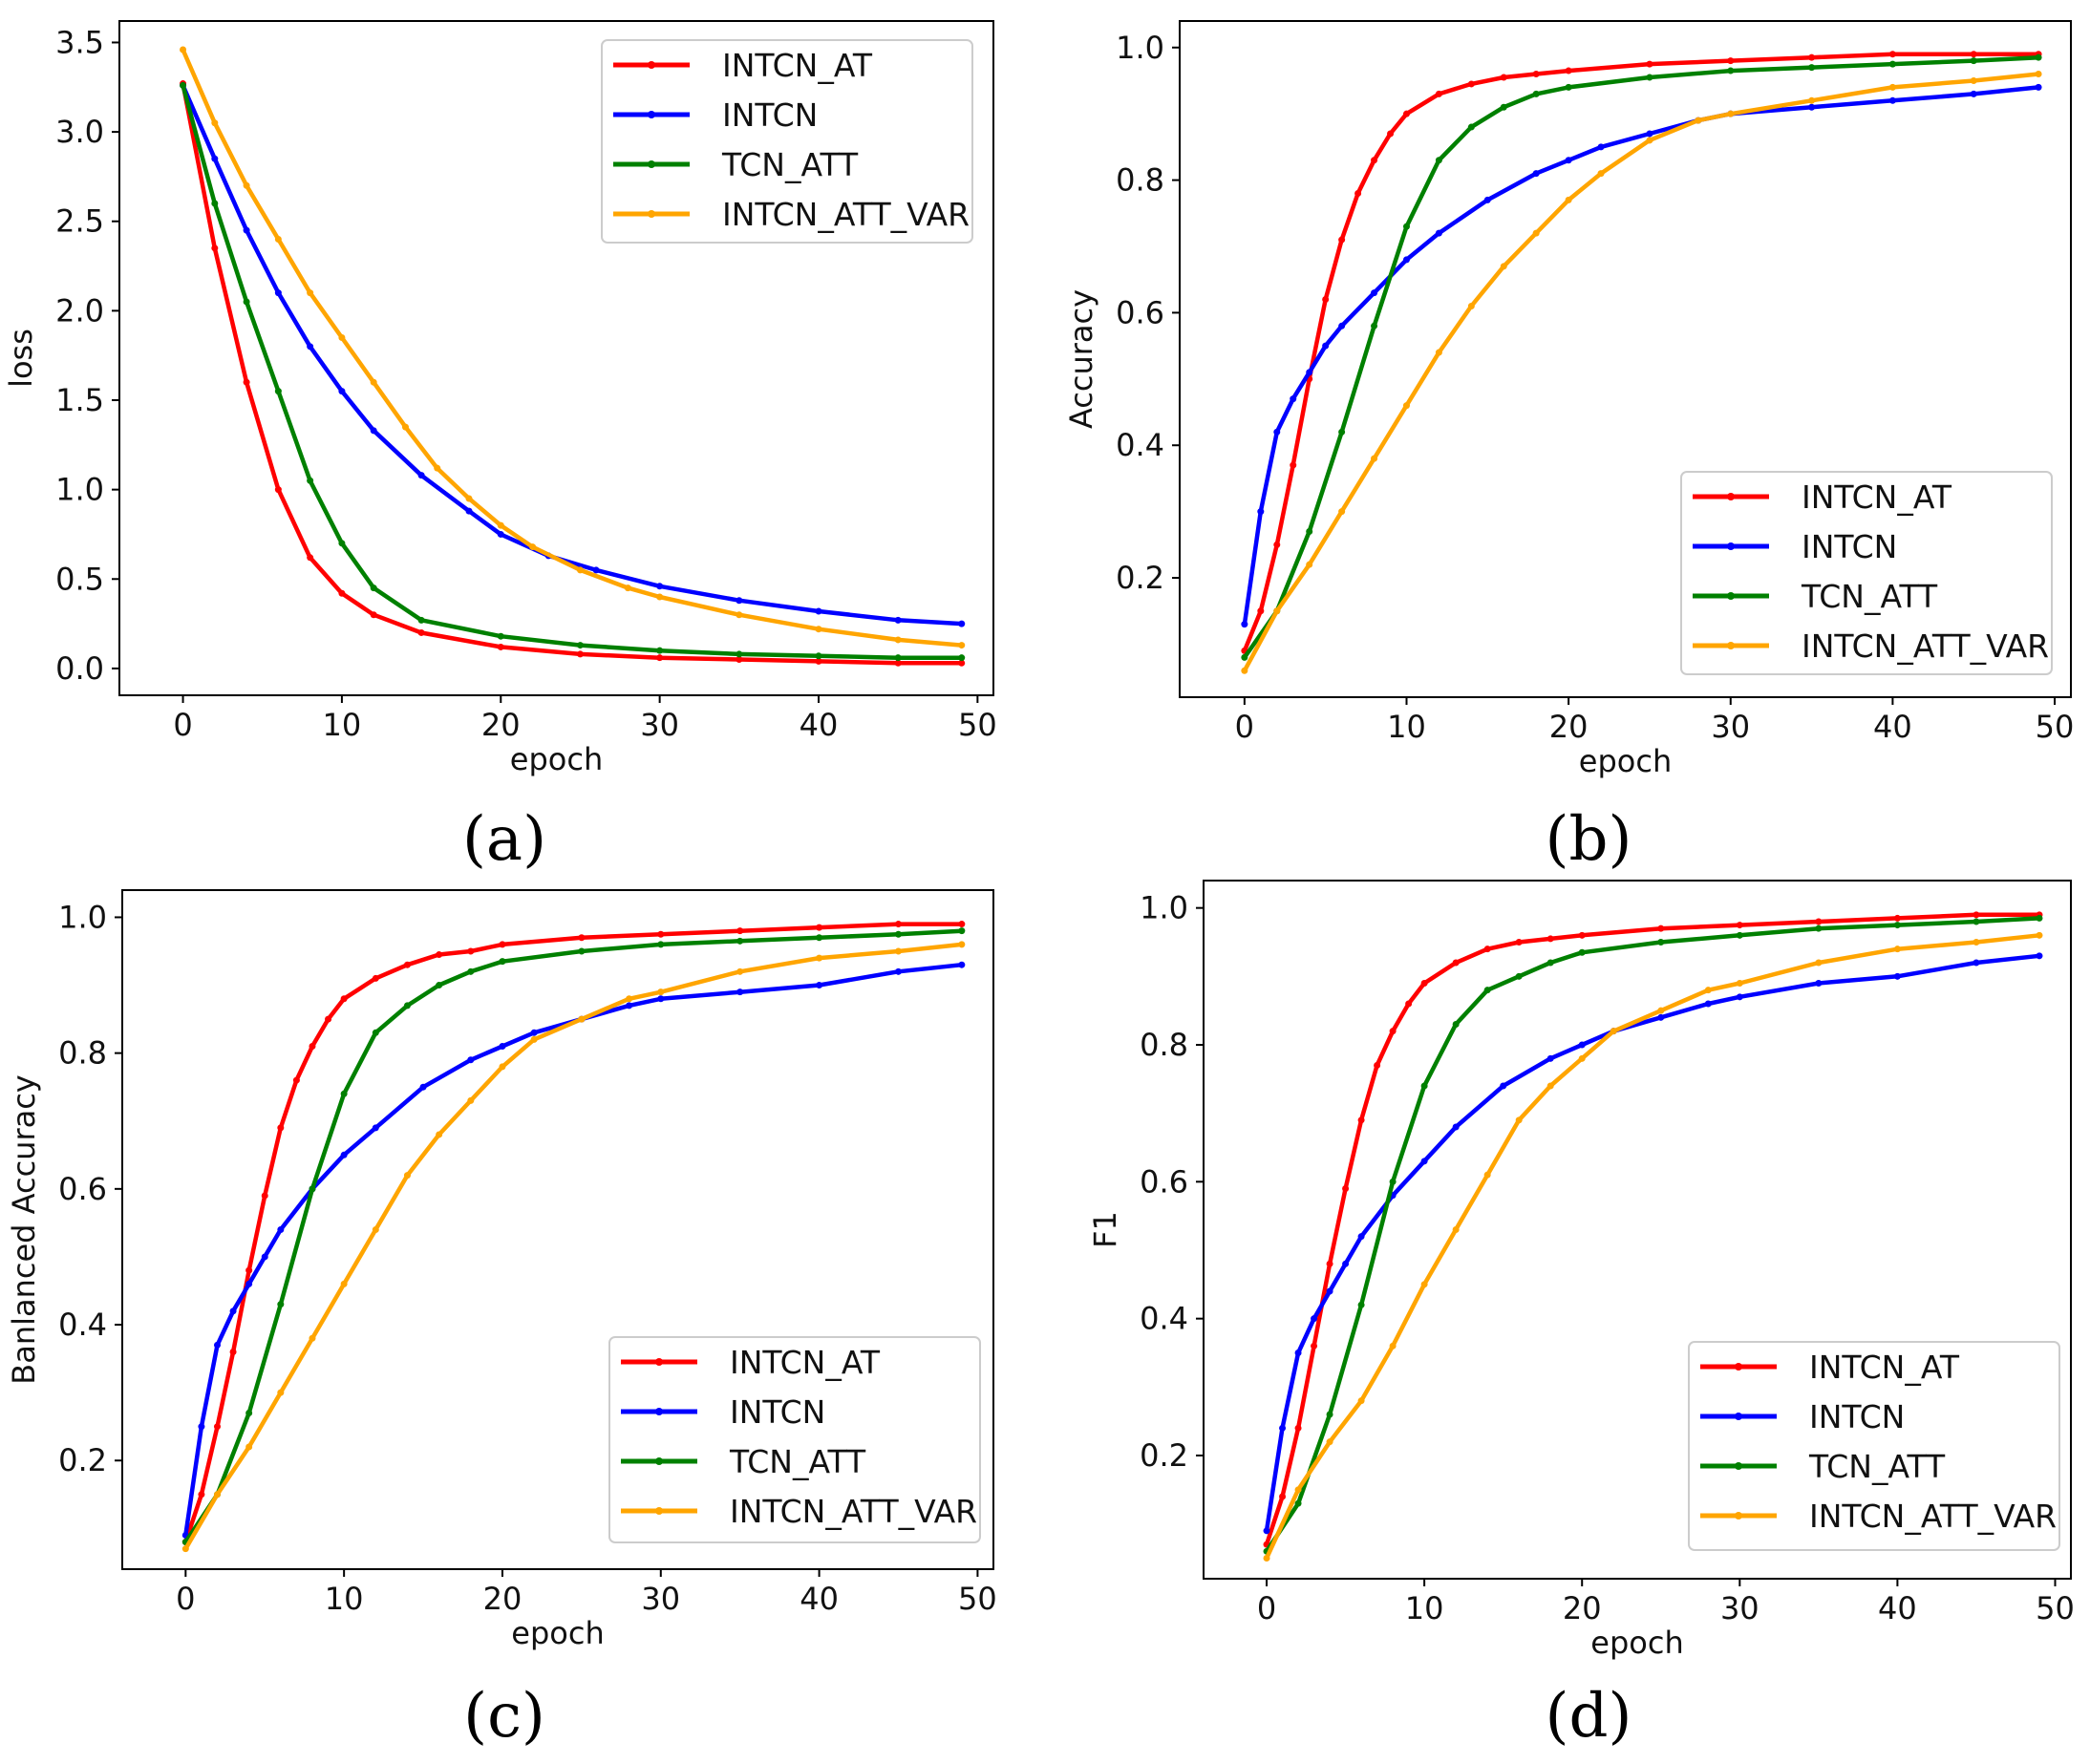  I want to click on y-tick-label: 0.6, so click(83, 1189).